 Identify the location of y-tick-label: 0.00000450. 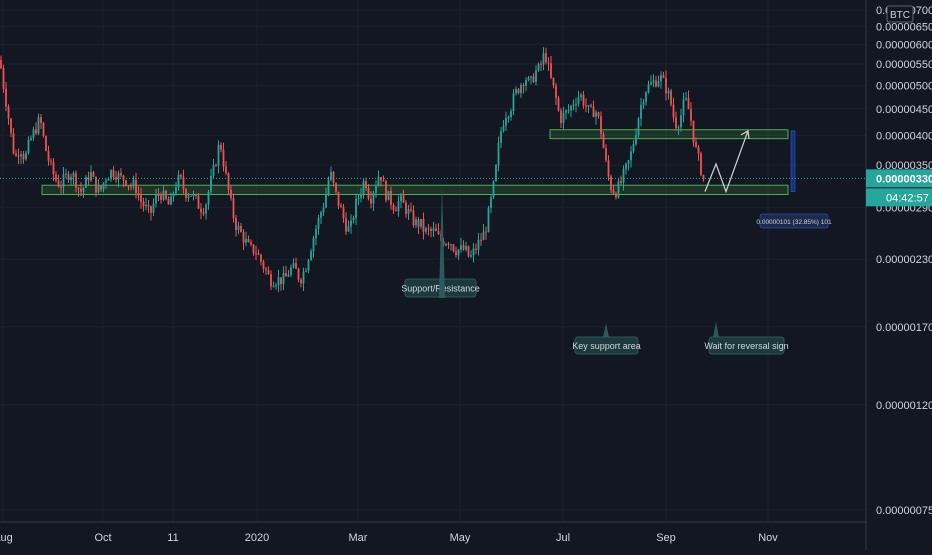
(904, 110).